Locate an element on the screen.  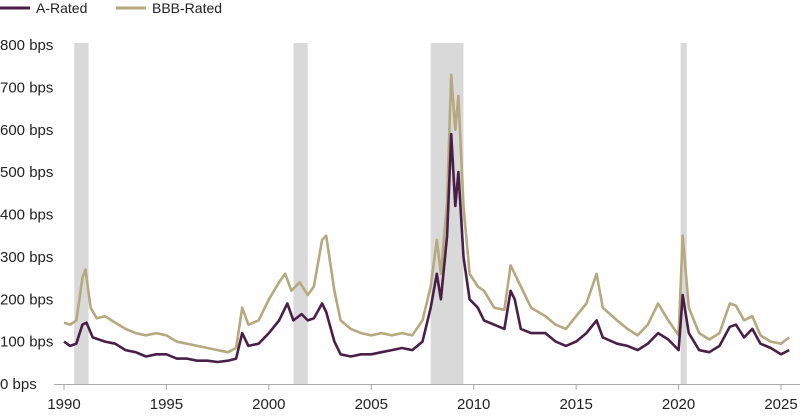
x-tick-label: 2025 is located at coordinates (780, 404).